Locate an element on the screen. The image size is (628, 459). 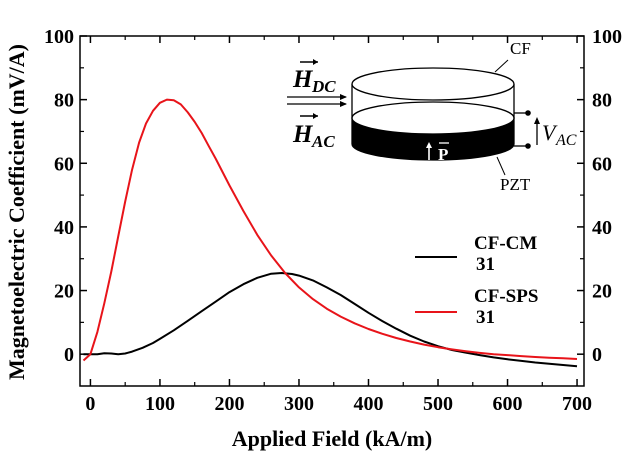
legend: CF-CM 31 CF-SPS 31 is located at coordinates (476, 280).